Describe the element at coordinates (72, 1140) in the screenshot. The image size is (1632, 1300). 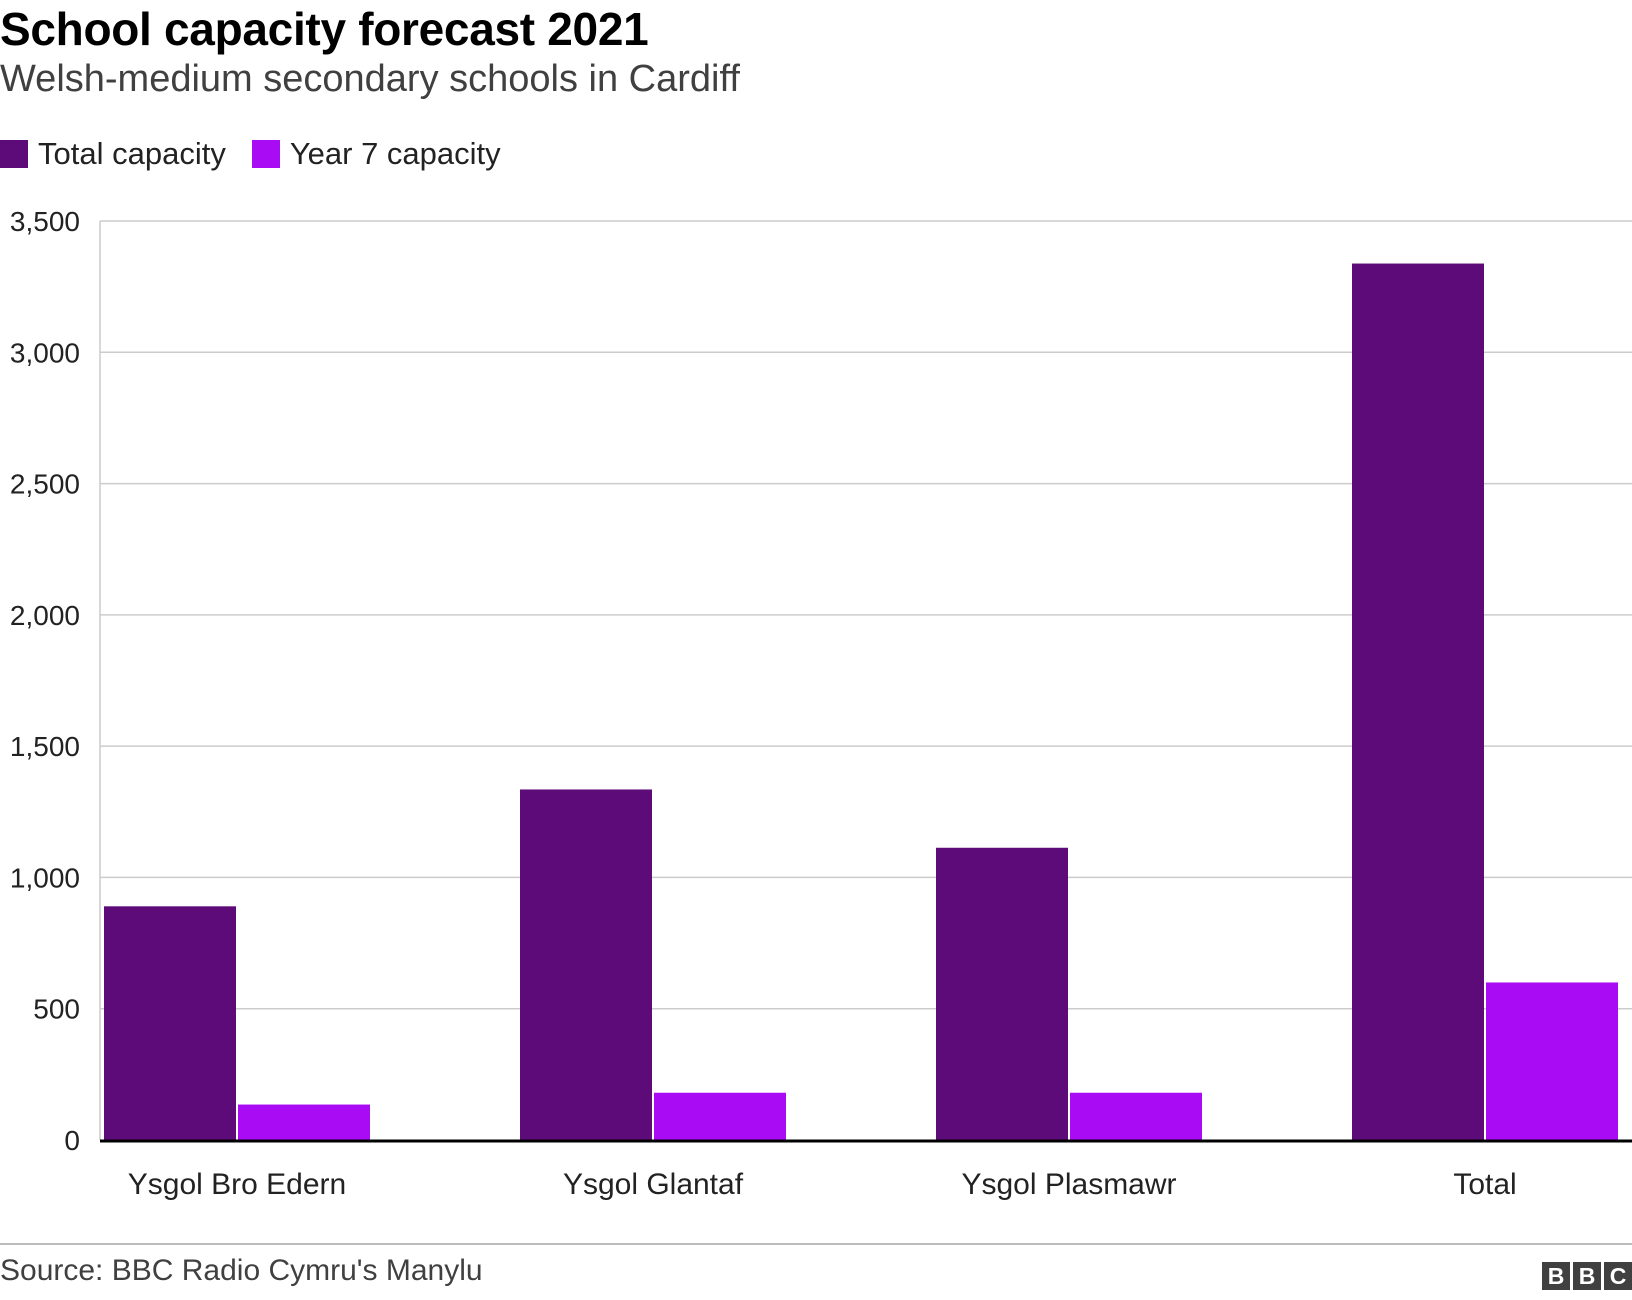
I see `y-tick-label: 0` at that location.